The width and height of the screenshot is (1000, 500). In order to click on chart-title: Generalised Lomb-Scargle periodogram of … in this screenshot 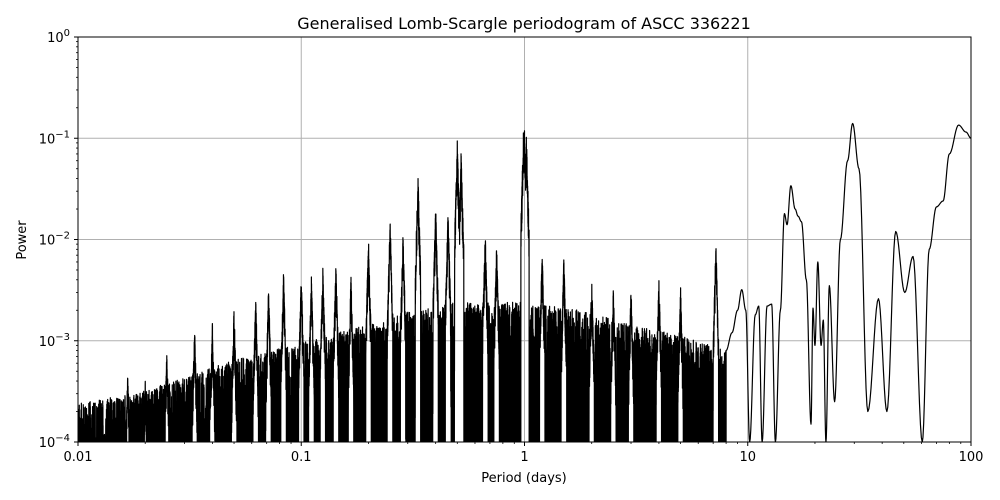, I will do `click(524, 23)`.